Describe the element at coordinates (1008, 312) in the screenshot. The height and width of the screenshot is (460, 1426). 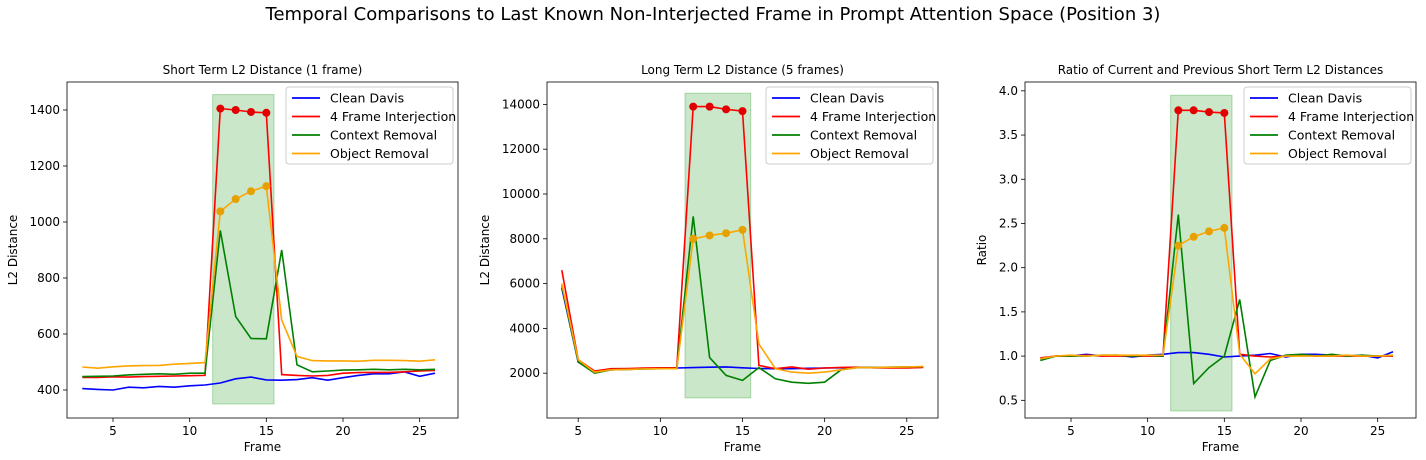
I see `y-tick-label: 1.5` at that location.